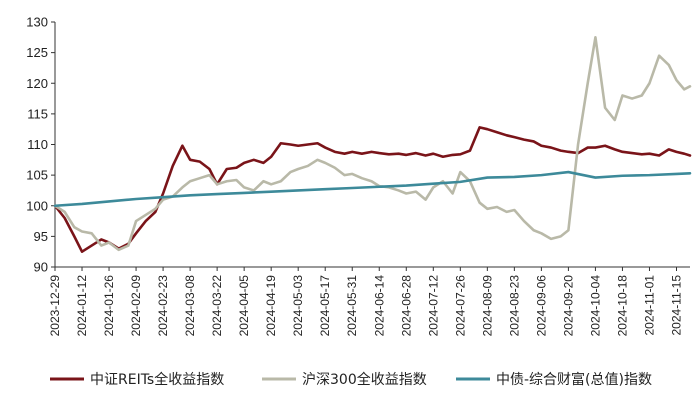 Image resolution: width=700 pixels, height=400 pixels. What do you see at coordinates (514, 306) in the screenshot?
I see `x-tick-label: 2024-08-23` at bounding box center [514, 306].